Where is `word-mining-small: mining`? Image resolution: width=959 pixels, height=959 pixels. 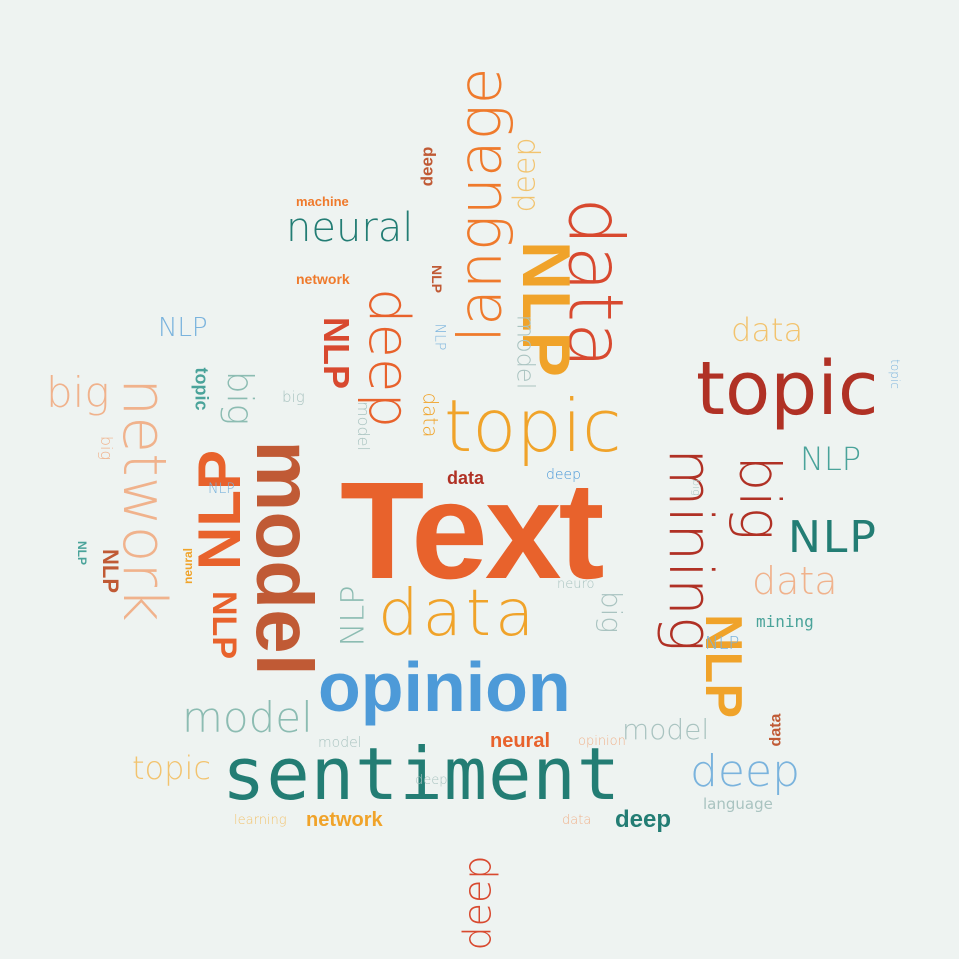
word-mining-small: mining is located at coordinates (785, 621).